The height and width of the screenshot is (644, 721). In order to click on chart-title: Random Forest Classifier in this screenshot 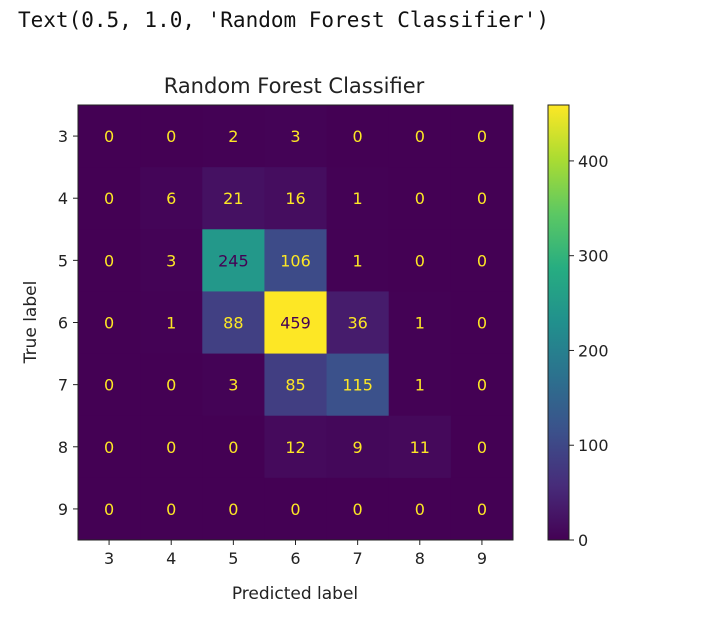, I will do `click(294, 86)`.